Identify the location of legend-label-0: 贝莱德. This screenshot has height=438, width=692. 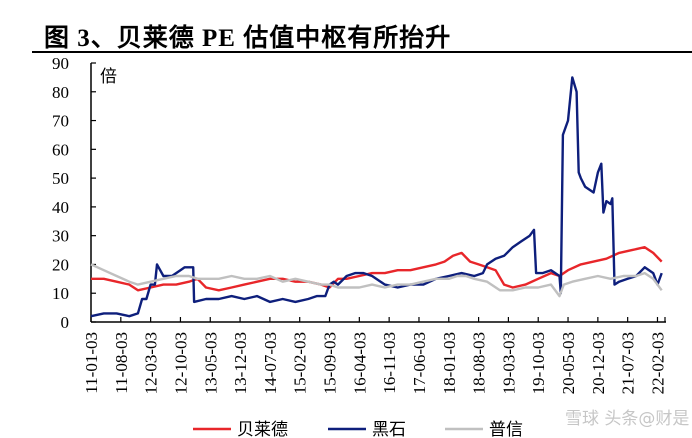
(262, 429).